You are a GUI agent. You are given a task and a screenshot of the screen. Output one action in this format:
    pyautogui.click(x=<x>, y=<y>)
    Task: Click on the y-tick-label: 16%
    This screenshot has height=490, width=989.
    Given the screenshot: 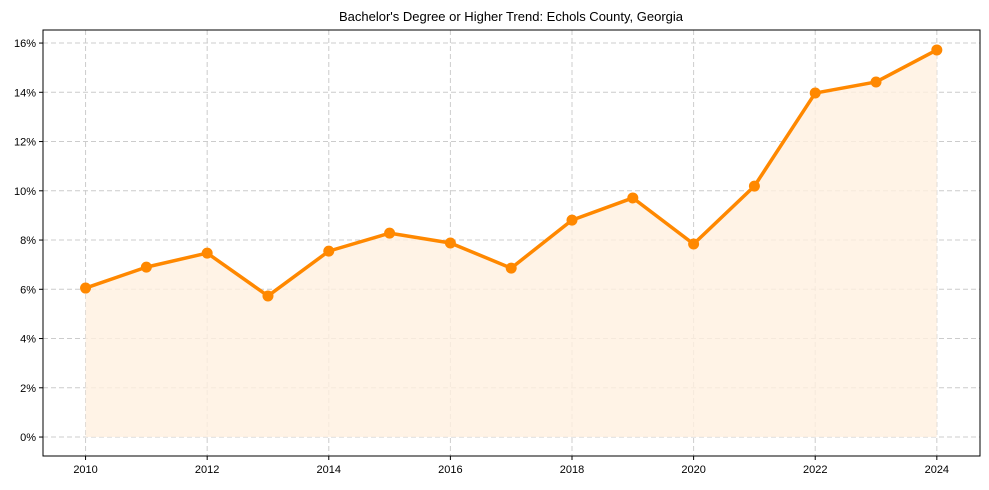 What is the action you would take?
    pyautogui.click(x=25, y=44)
    